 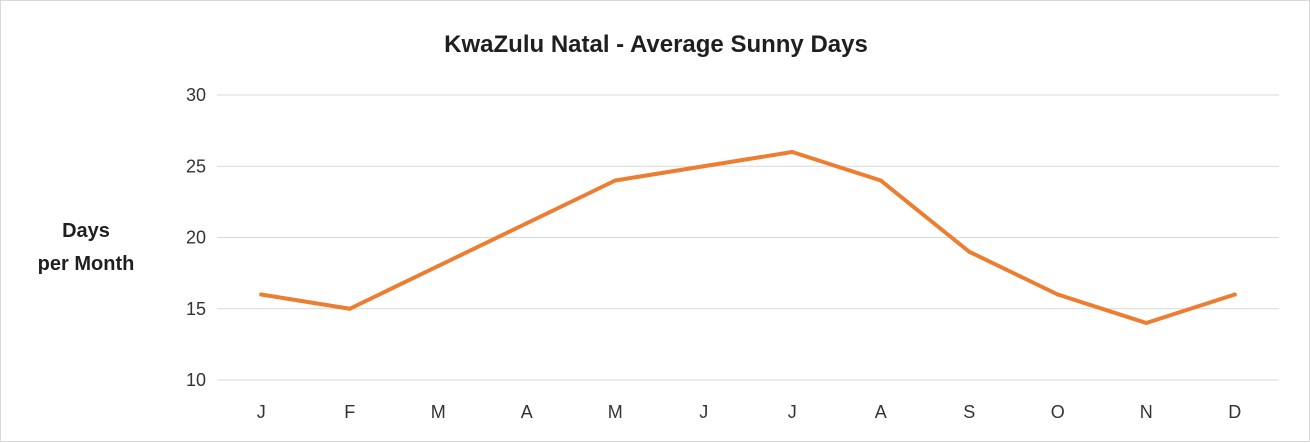 What do you see at coordinates (1058, 412) in the screenshot?
I see `x-tick-label: O` at bounding box center [1058, 412].